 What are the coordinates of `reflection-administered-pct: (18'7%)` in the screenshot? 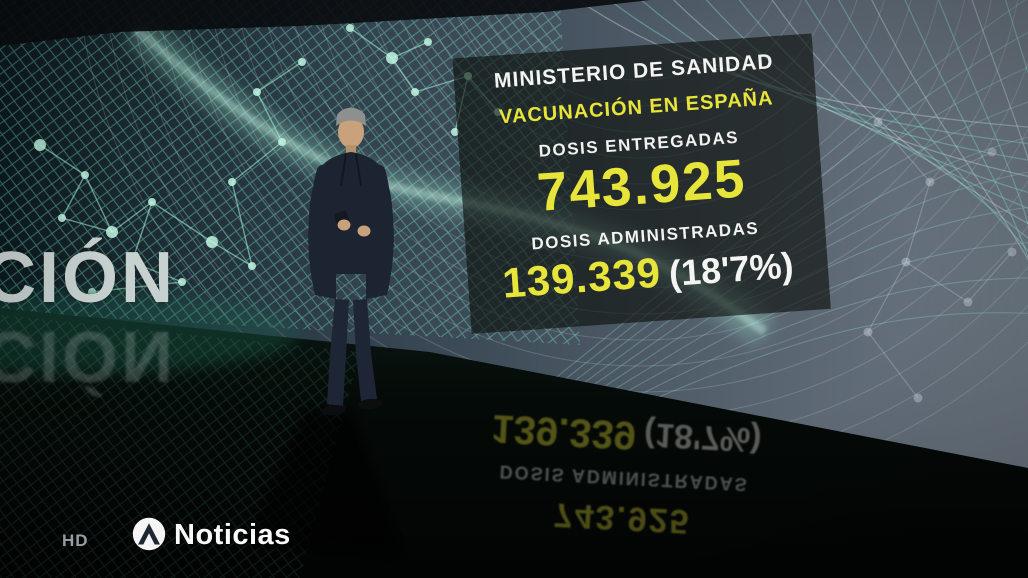 It's located at (702, 437).